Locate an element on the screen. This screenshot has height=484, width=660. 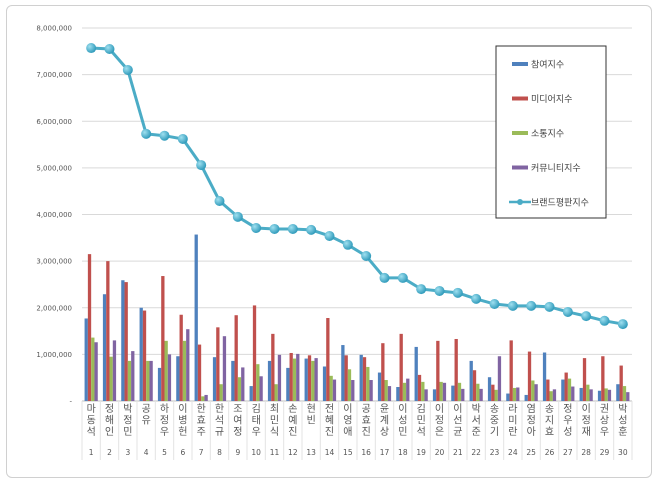
rank-label: 23 is located at coordinates (495, 452).